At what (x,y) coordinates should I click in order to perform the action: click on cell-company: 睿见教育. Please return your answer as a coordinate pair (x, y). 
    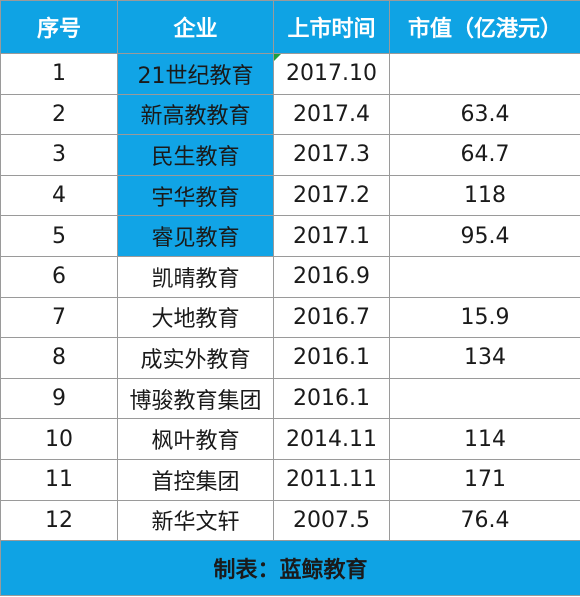
    Looking at the image, I should click on (195, 236).